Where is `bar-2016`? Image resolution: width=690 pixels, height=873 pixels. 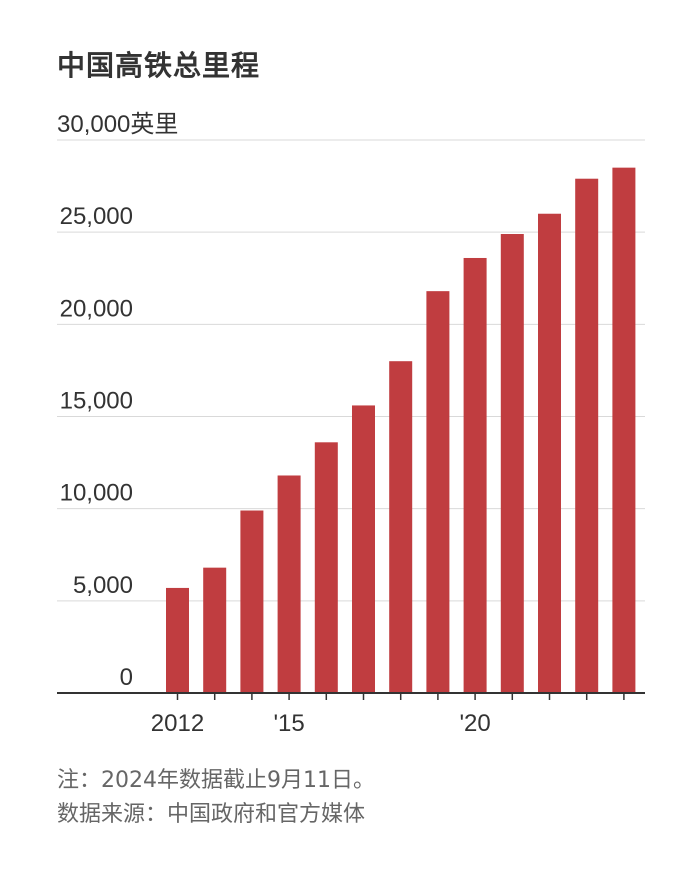 bar-2016 is located at coordinates (326, 567).